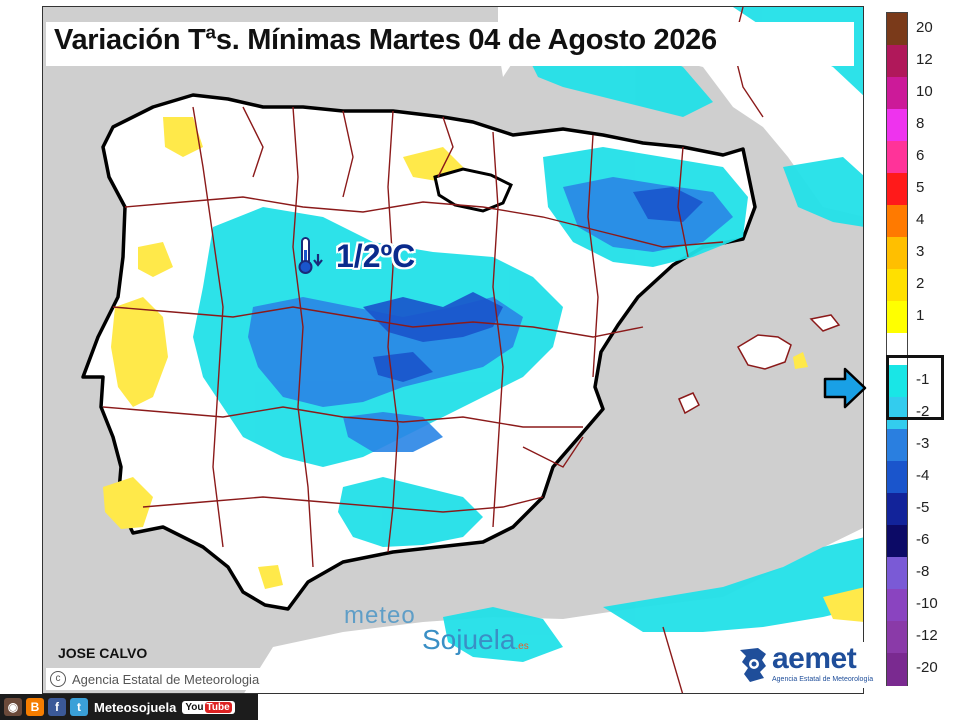 The image size is (960, 720). I want to click on agency-credit: c Agencia Estatal de Meteorologia, so click(167, 679).